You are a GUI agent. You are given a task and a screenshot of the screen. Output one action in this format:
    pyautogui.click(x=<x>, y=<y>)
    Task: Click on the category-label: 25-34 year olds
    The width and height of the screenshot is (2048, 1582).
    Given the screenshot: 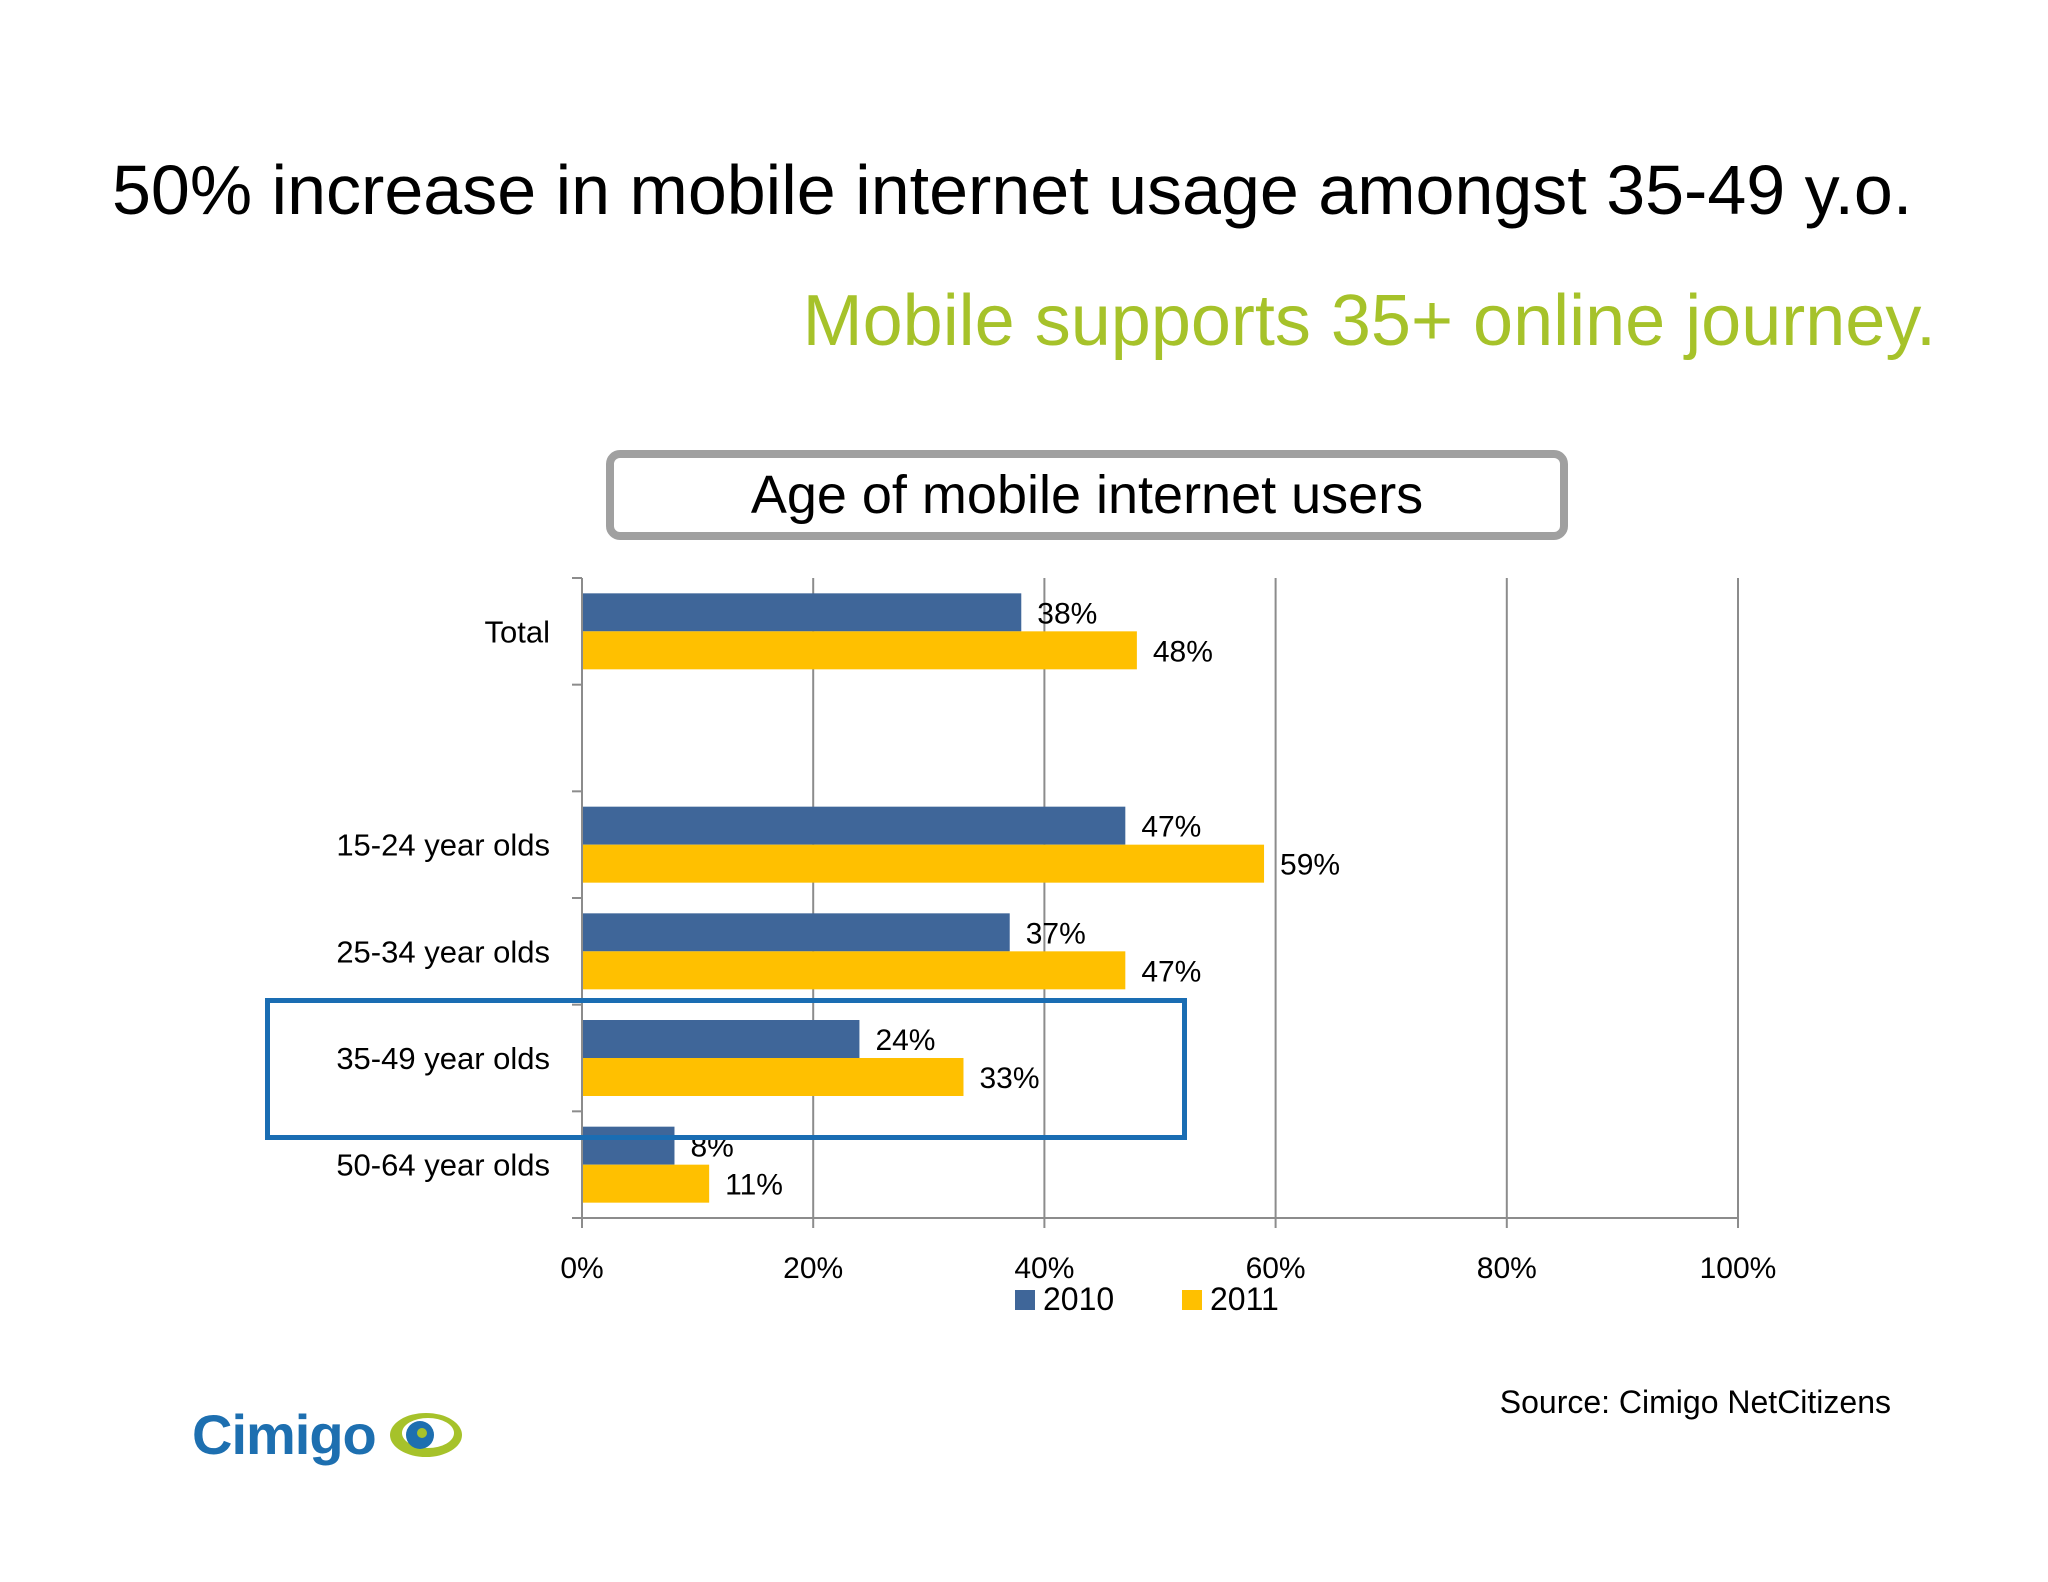 What is the action you would take?
    pyautogui.click(x=443, y=951)
    